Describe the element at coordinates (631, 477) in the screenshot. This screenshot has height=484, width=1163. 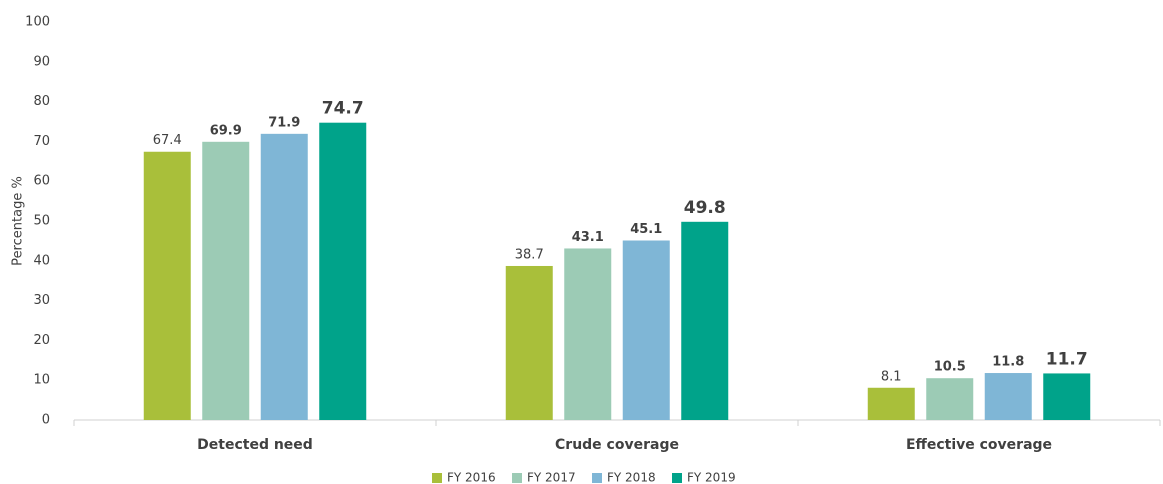
I see `legend-label: FY 2018` at that location.